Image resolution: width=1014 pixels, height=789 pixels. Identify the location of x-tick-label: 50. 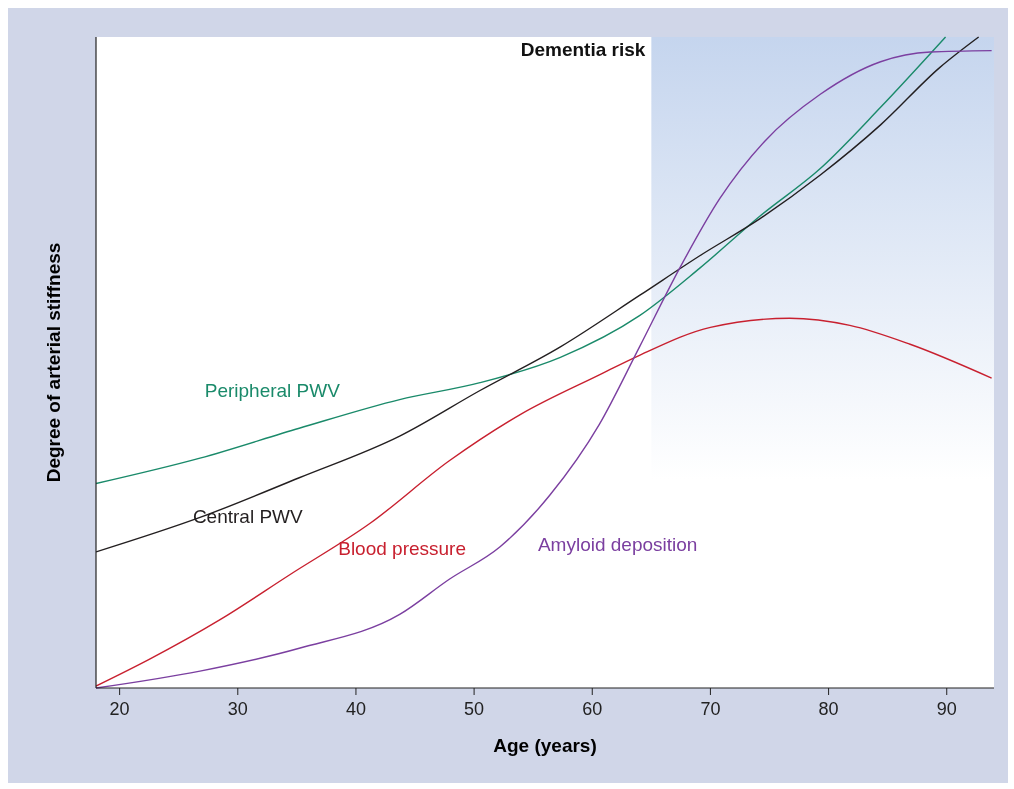
(474, 709).